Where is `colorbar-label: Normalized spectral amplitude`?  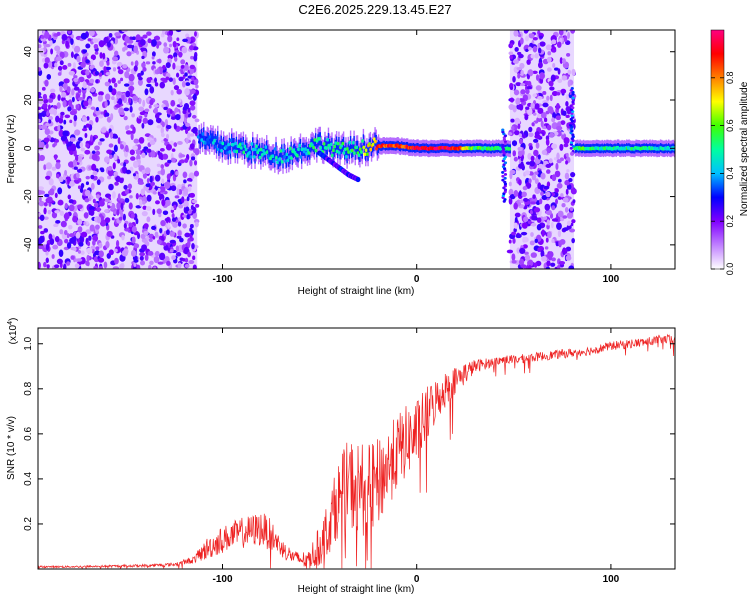 colorbar-label: Normalized spectral amplitude is located at coordinates (744, 148).